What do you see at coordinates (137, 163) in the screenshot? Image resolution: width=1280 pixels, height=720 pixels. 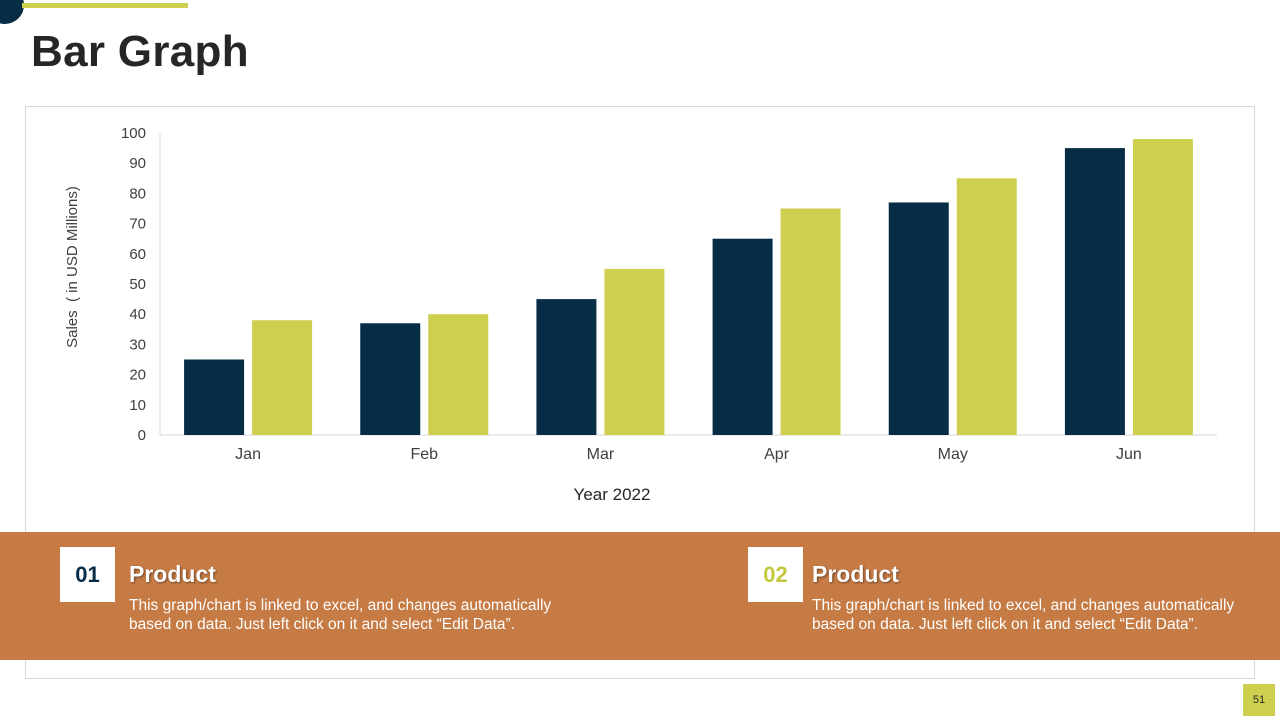 I see `y-tick-label: 90` at bounding box center [137, 163].